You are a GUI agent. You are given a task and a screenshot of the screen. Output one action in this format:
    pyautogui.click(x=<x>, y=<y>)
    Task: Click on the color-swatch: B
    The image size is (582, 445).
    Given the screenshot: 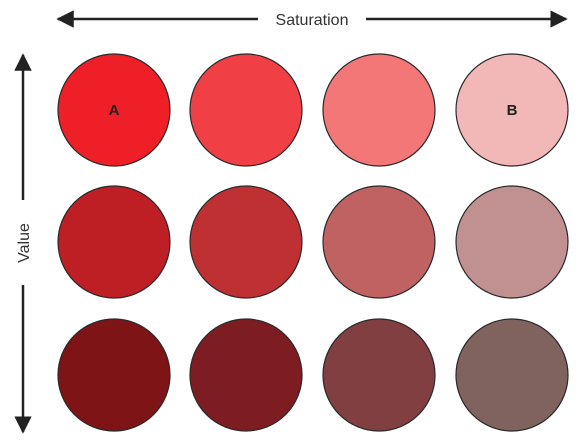 What is the action you would take?
    pyautogui.click(x=512, y=110)
    